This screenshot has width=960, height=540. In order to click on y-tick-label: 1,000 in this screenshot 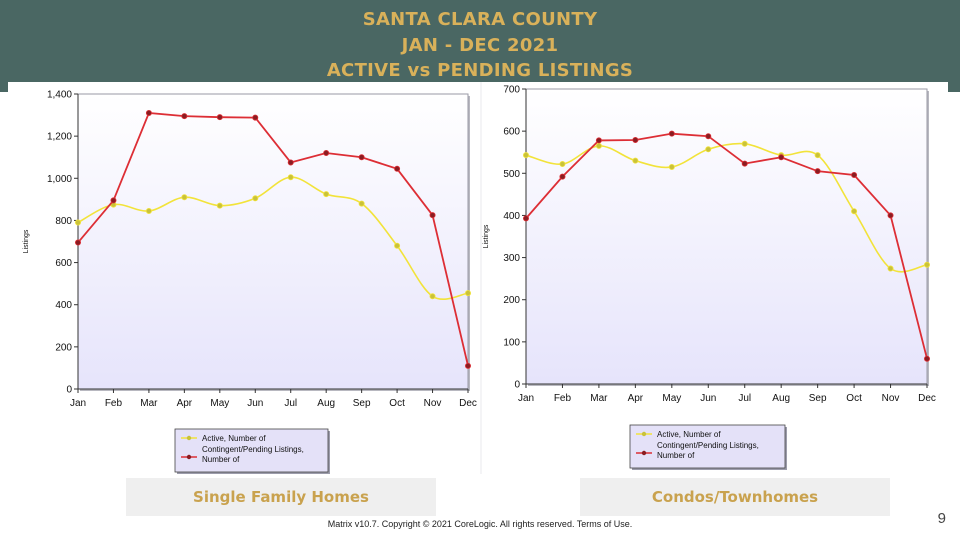, I will do `click(59, 179)`.